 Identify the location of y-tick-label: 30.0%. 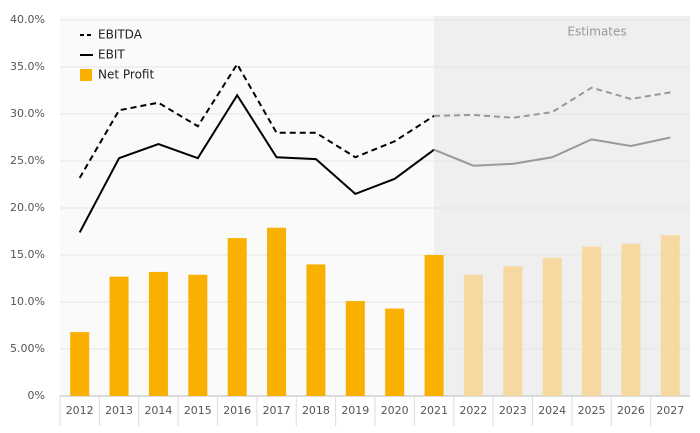
(27, 113).